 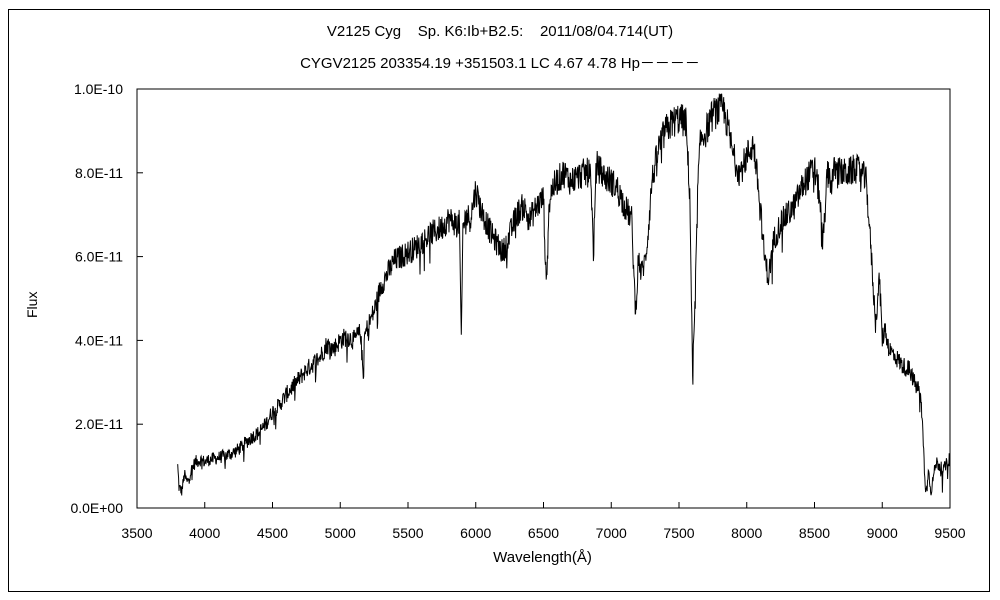 What do you see at coordinates (340, 533) in the screenshot?
I see `x-tick-label: 5000` at bounding box center [340, 533].